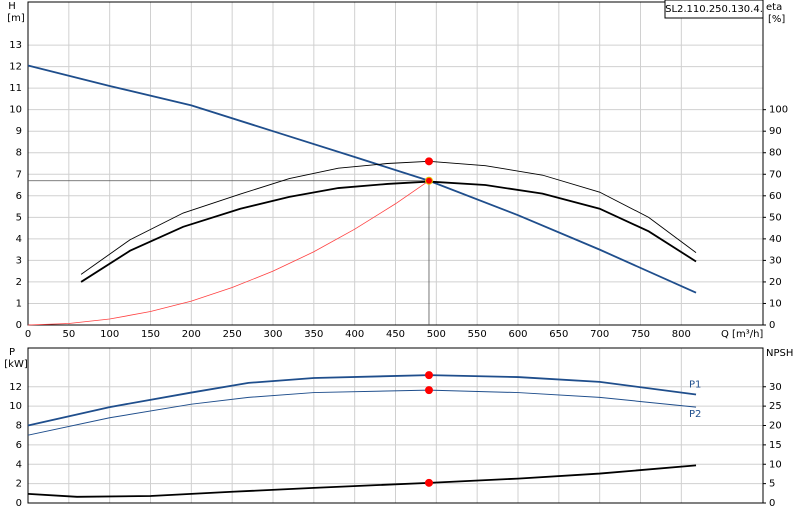 The image size is (800, 520). What do you see at coordinates (599, 334) in the screenshot?
I see `x-tick-label: 700` at bounding box center [599, 334].